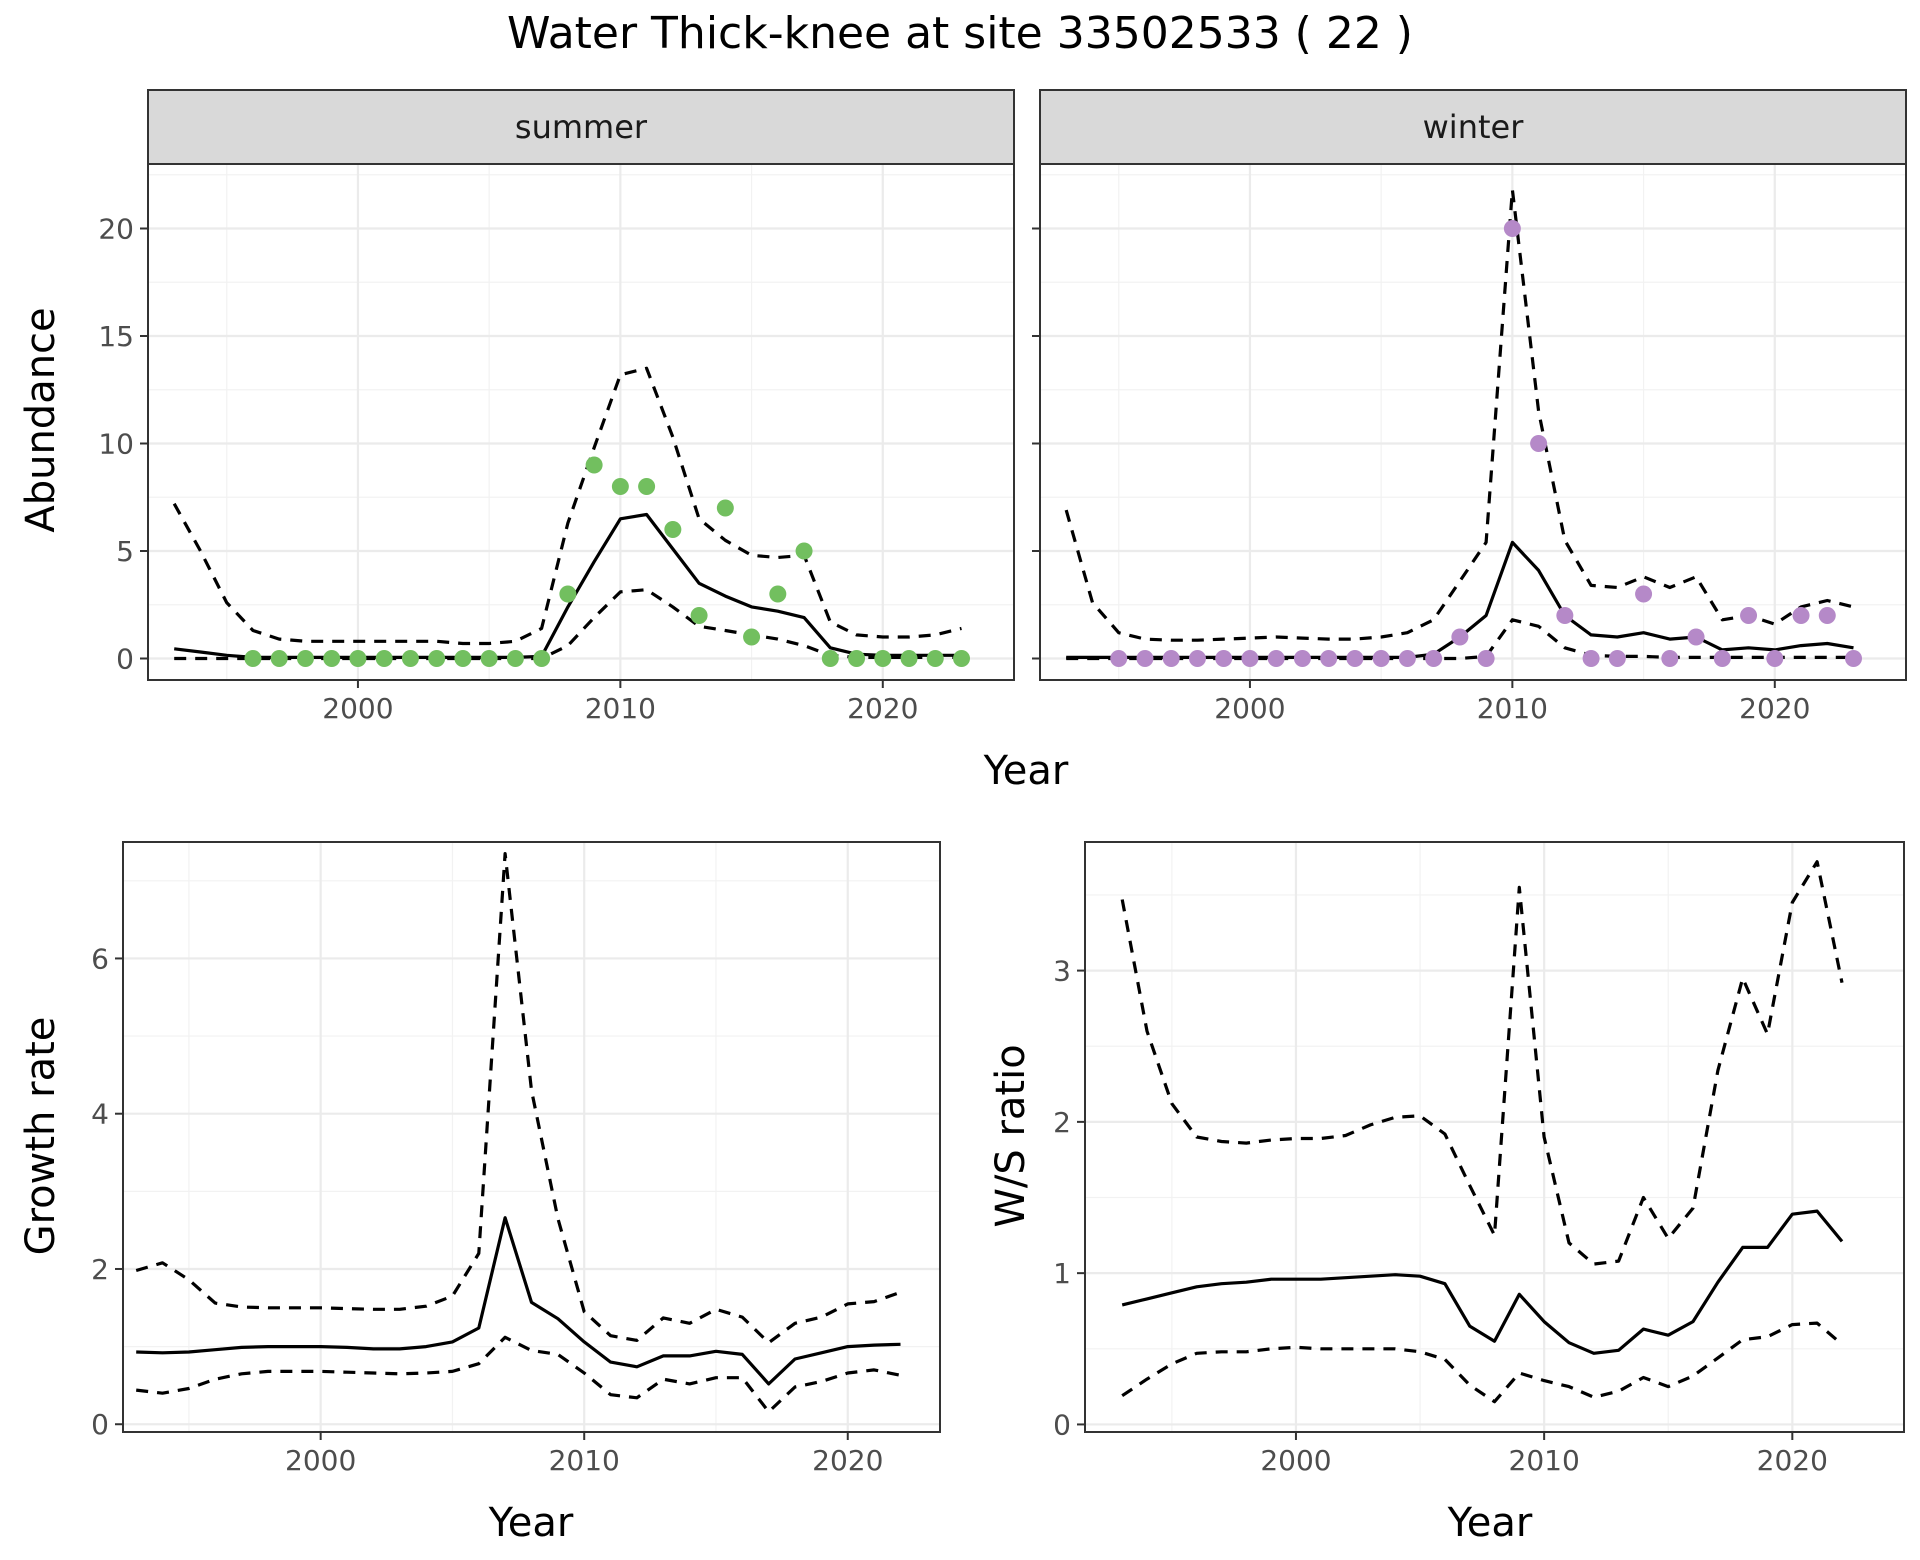 The width and height of the screenshot is (1920, 1560). I want to click on y-tick-label: 1, so click(1062, 1273).